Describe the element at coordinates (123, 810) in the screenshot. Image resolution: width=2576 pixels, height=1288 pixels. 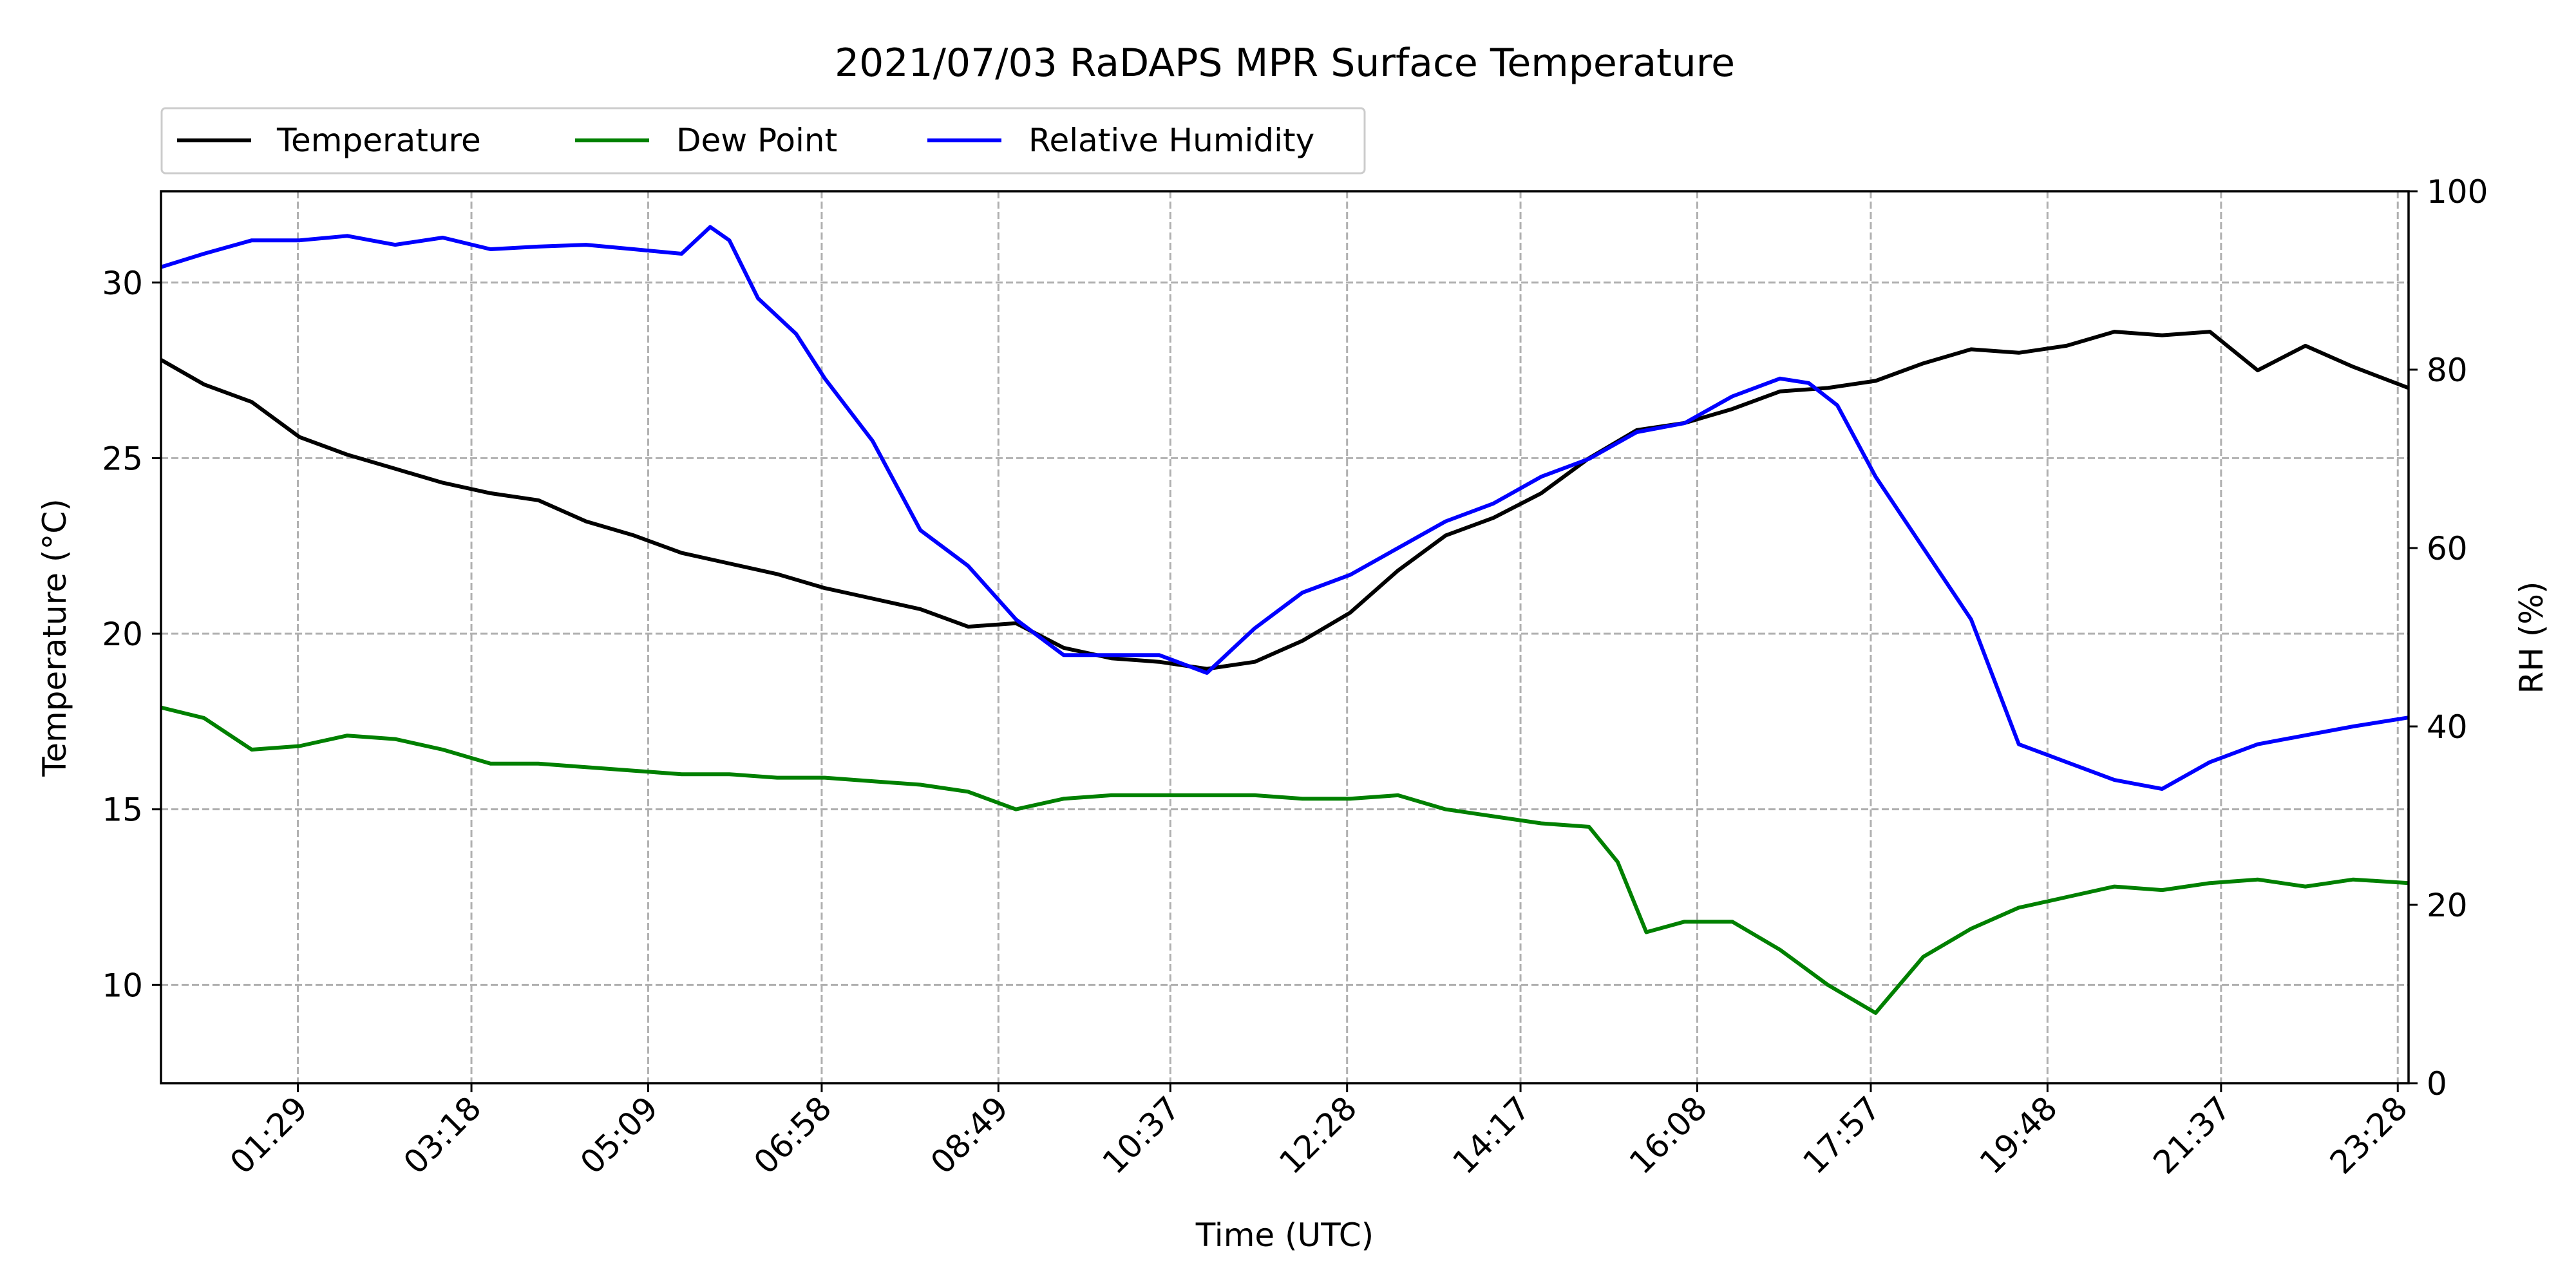
I see `y-tick-label: 15` at that location.